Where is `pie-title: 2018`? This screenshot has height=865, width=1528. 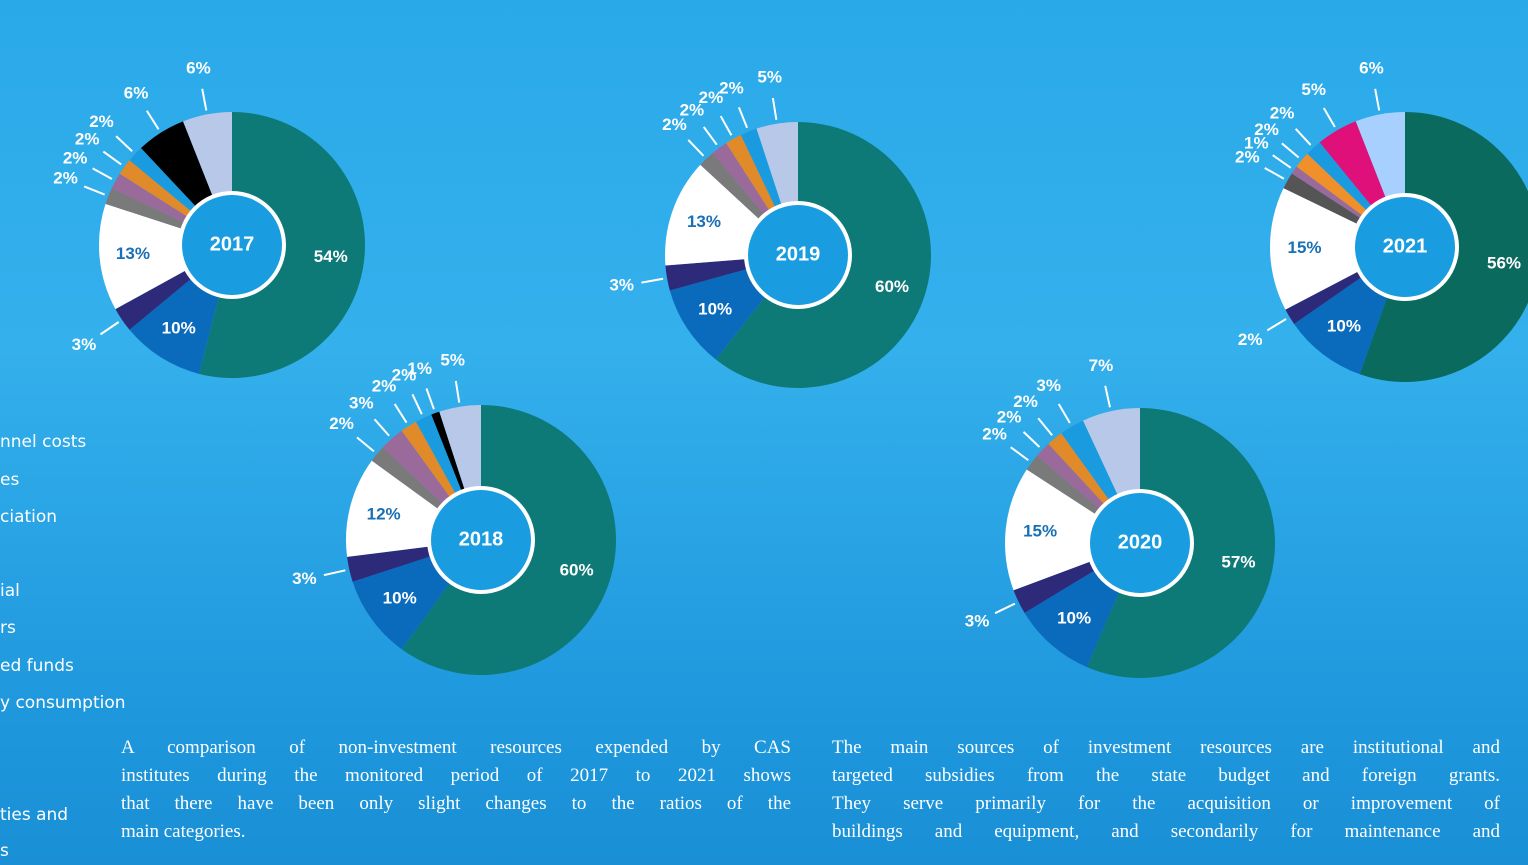 pie-title: 2018 is located at coordinates (481, 539).